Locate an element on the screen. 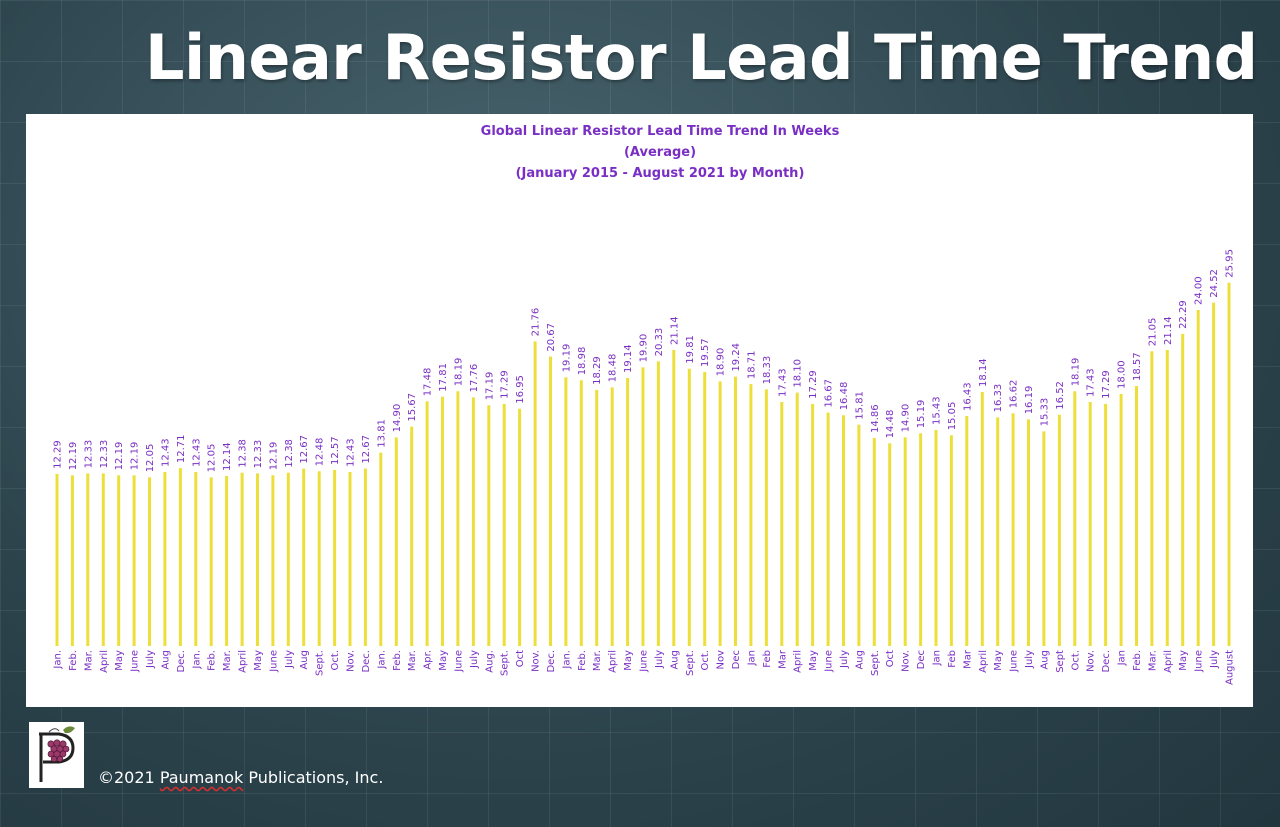 This screenshot has width=1280, height=827. category-label-70: Feb. is located at coordinates (1137, 660).